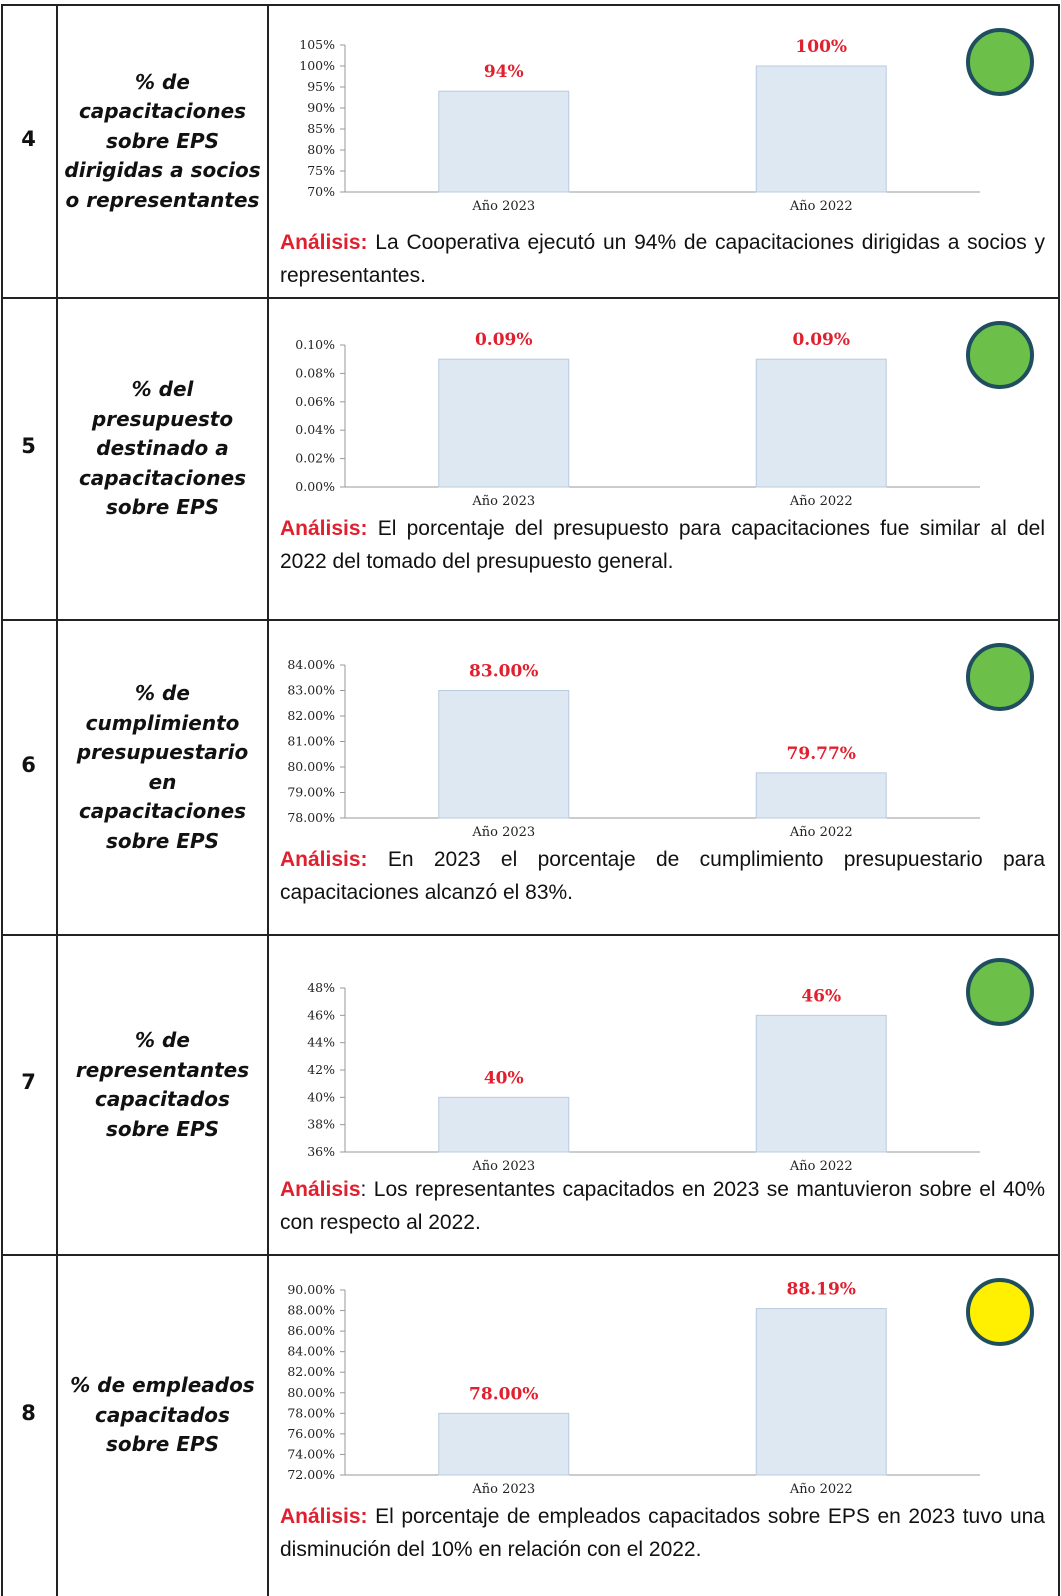 The image size is (1061, 1596). I want to click on y-tick-label: 75%, so click(321, 170).